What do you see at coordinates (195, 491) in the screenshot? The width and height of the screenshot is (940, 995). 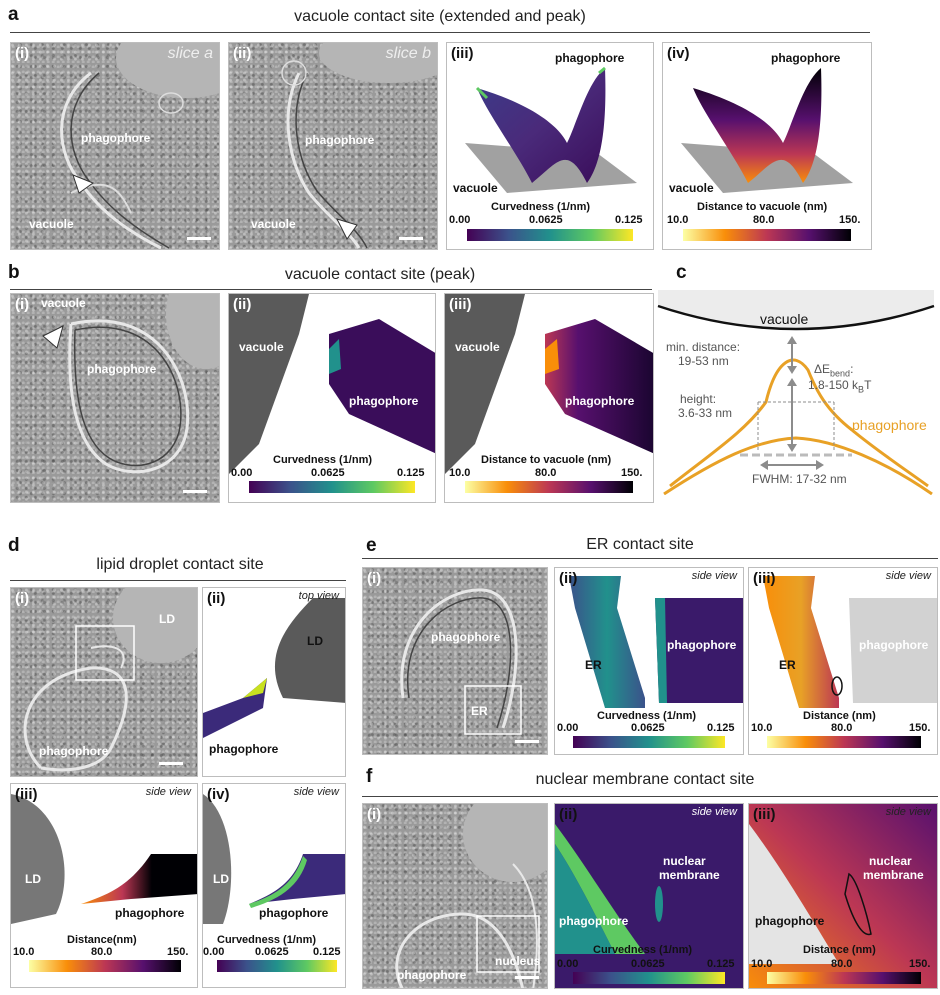 I see `b-i-scalebar` at bounding box center [195, 491].